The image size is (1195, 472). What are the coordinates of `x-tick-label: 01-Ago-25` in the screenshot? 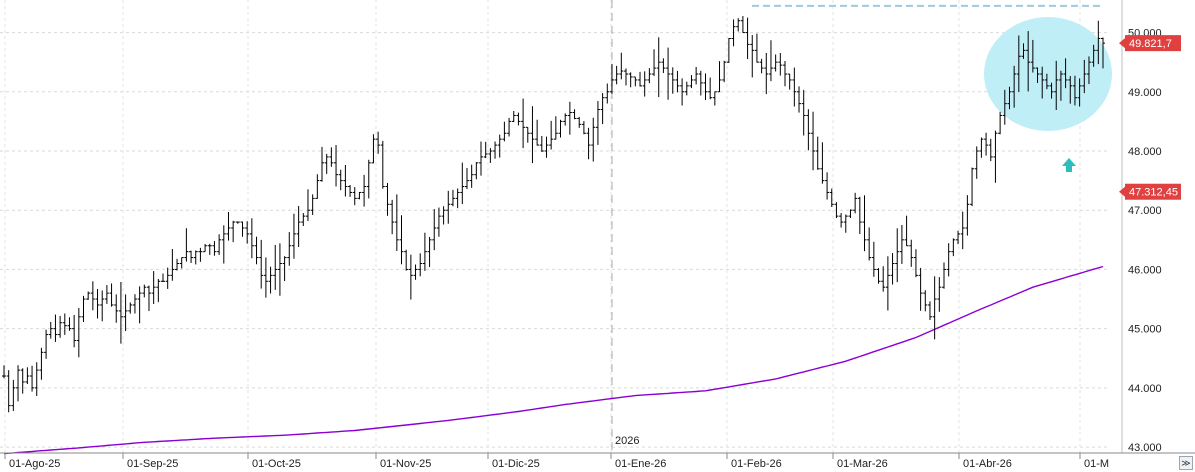 It's located at (34, 464).